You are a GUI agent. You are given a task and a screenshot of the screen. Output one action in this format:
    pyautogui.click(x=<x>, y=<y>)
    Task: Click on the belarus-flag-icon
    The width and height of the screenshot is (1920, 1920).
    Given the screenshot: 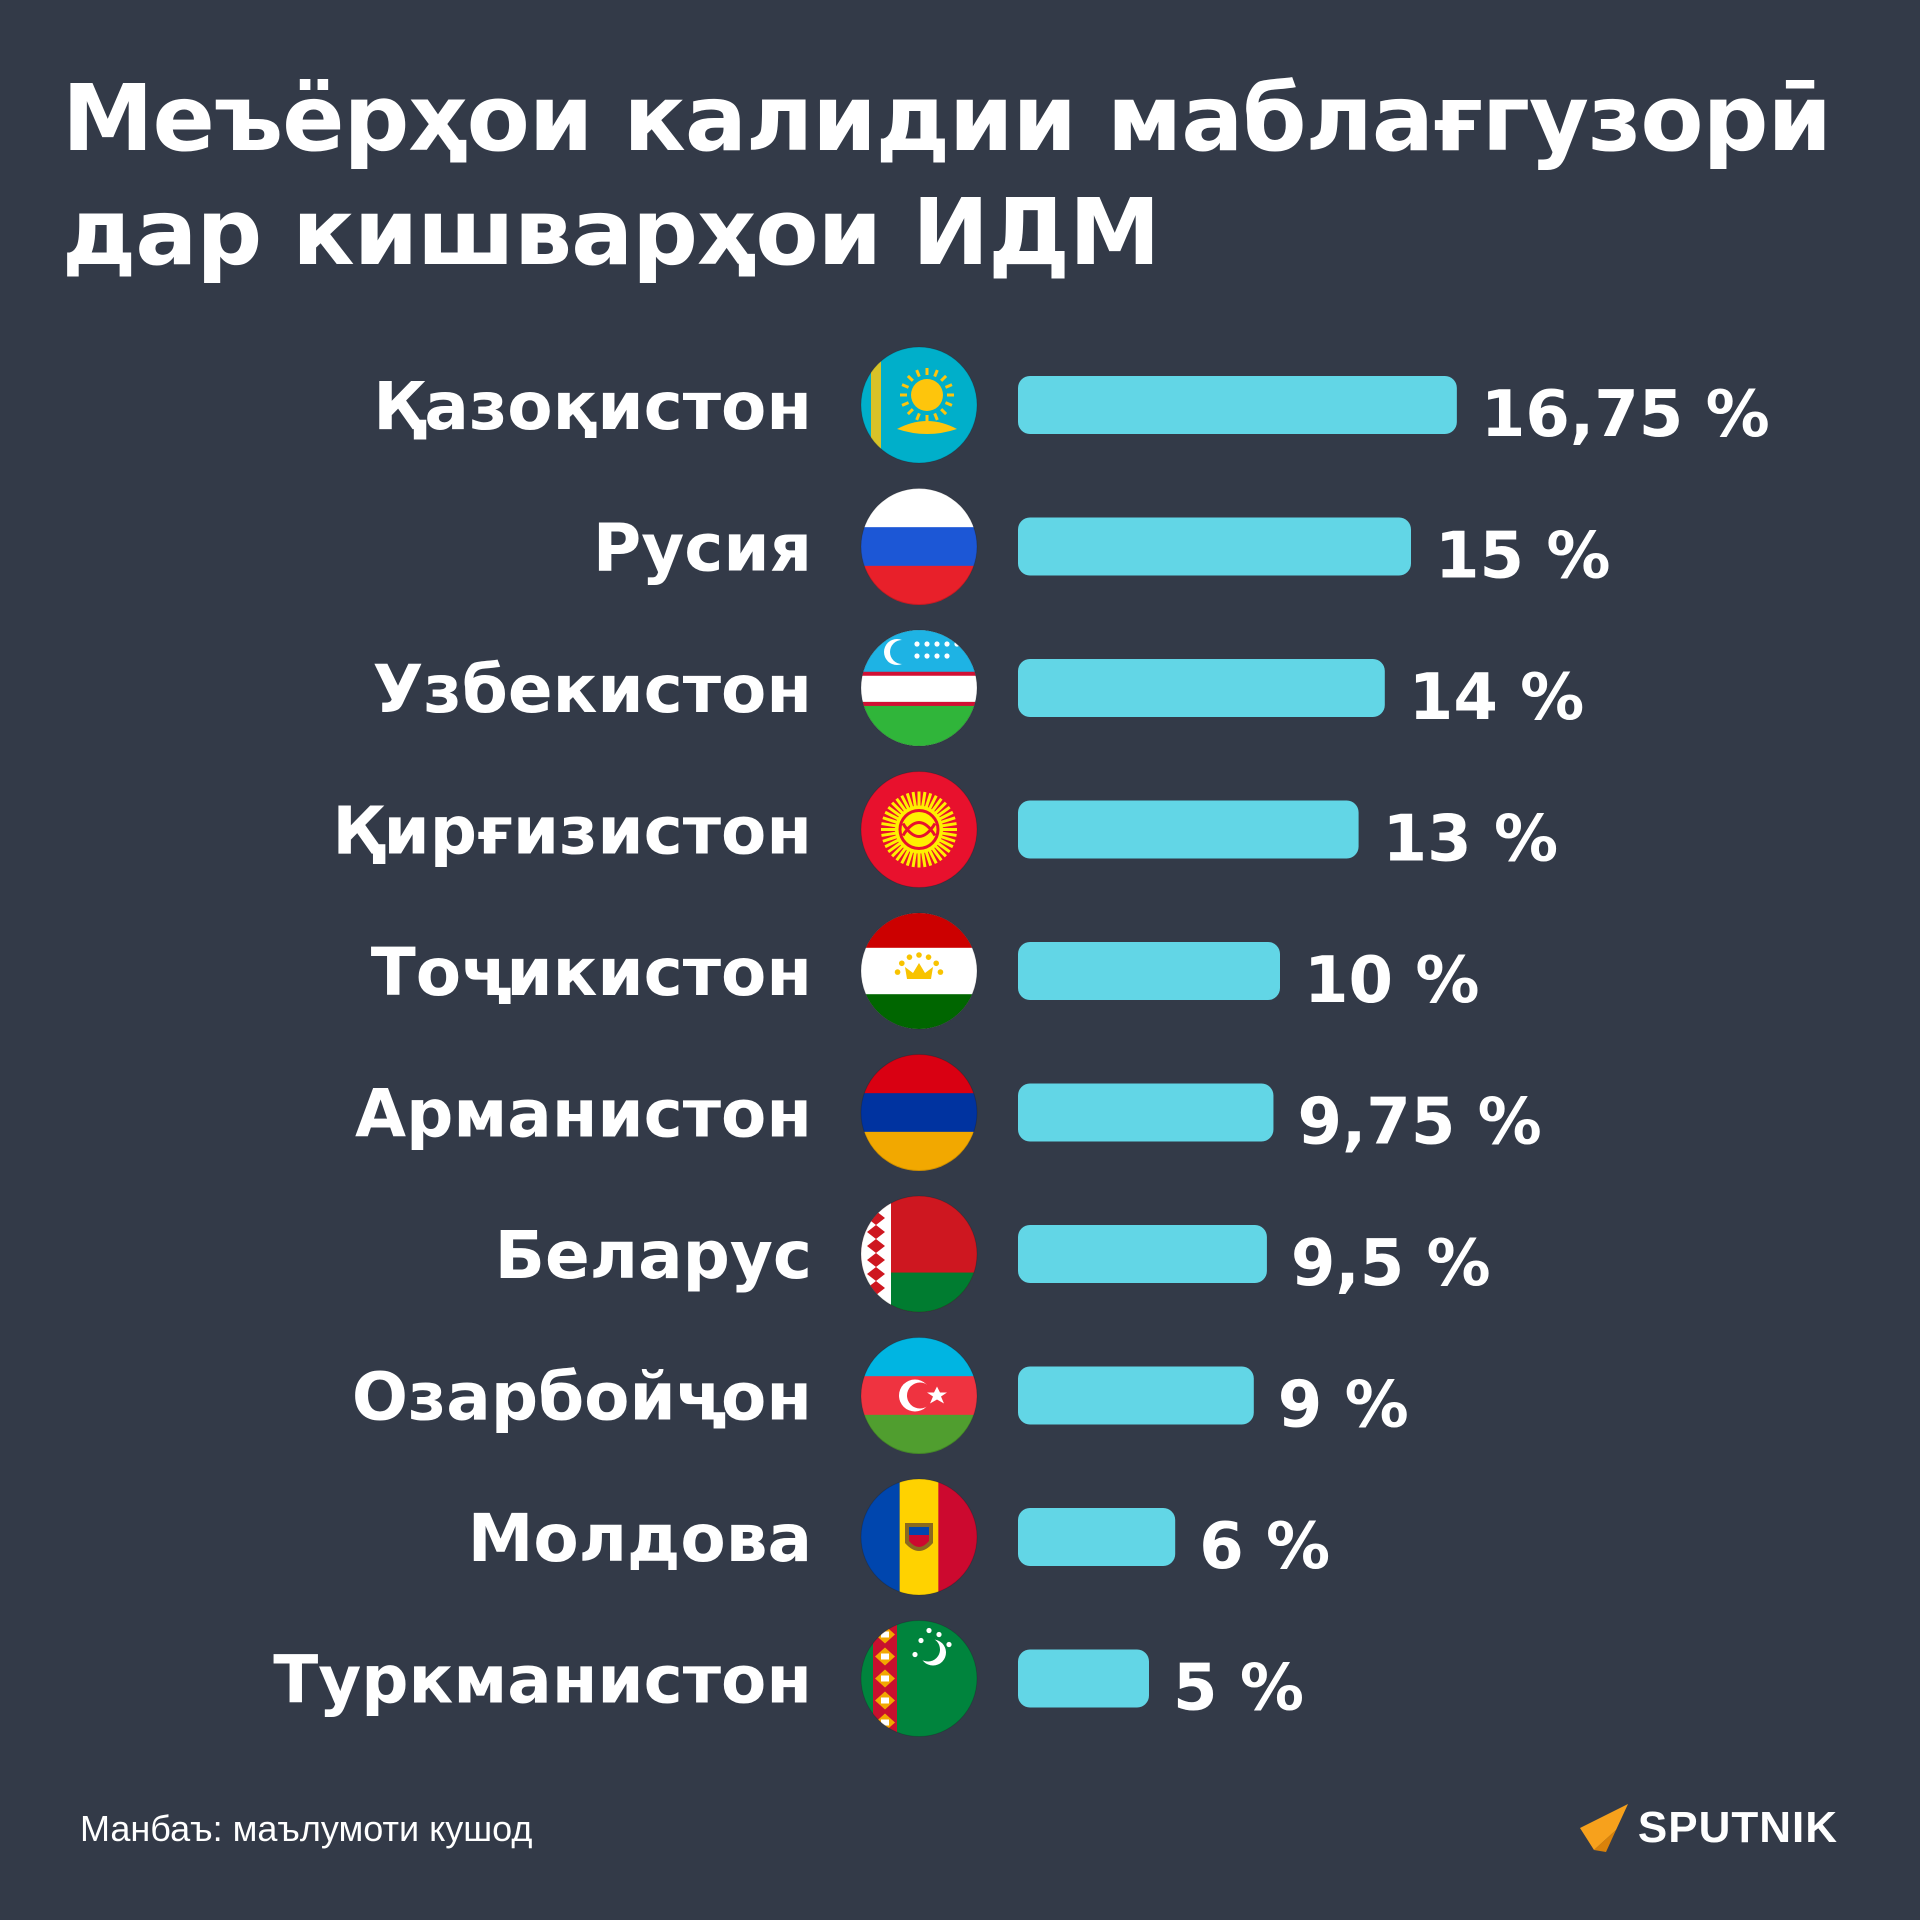 What is the action you would take?
    pyautogui.click(x=919, y=1254)
    